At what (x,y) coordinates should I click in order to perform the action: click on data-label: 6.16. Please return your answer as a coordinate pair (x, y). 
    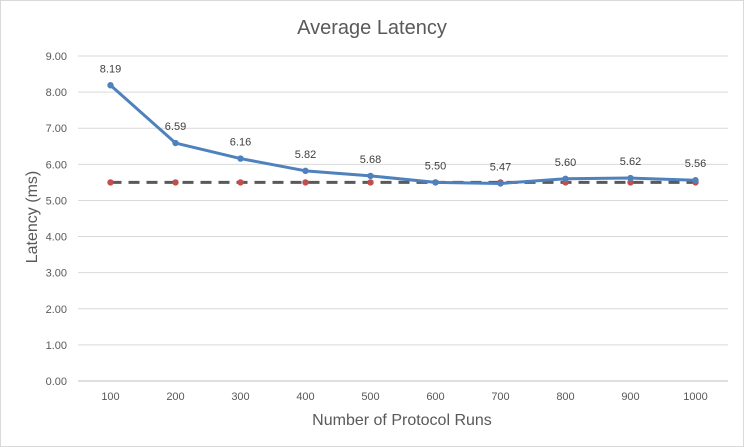
    Looking at the image, I should click on (240, 143).